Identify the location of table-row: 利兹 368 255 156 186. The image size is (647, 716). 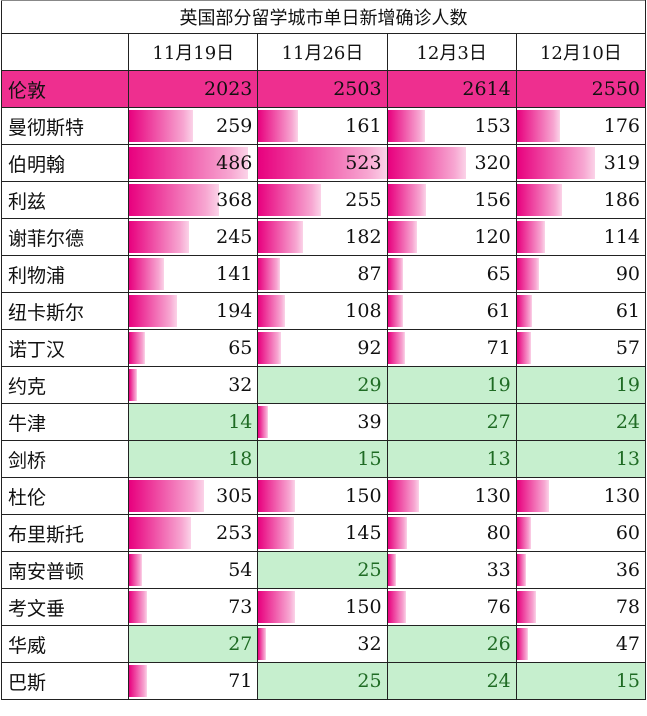
(323, 200).